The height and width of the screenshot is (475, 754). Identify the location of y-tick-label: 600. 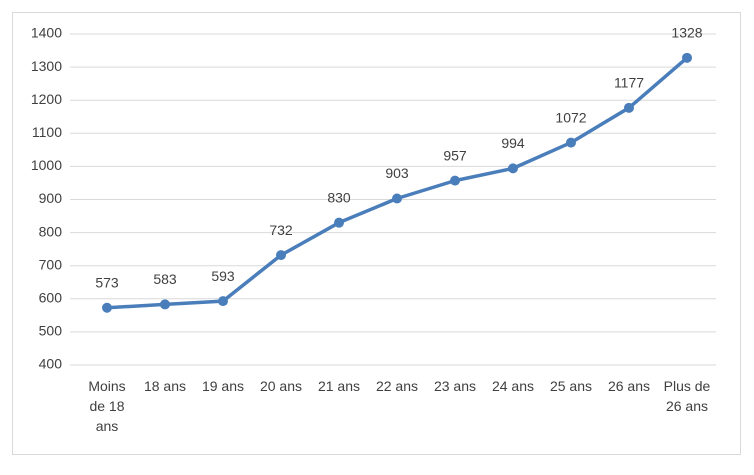
(51, 298).